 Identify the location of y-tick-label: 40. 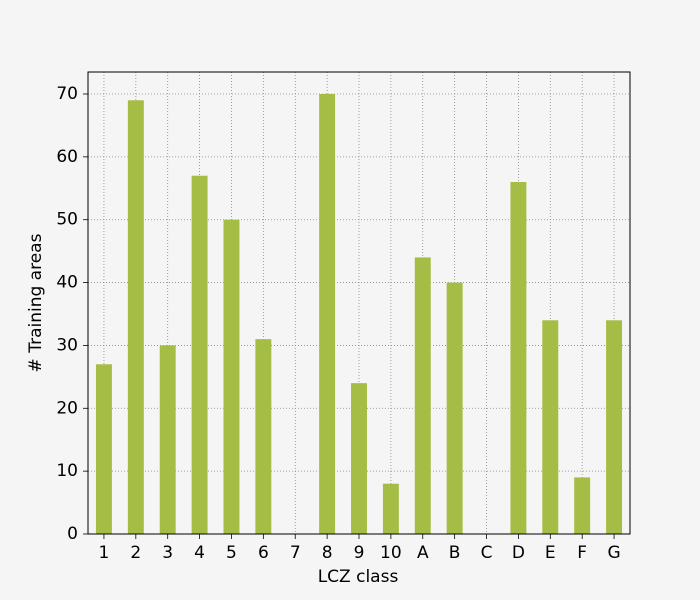
(67, 283).